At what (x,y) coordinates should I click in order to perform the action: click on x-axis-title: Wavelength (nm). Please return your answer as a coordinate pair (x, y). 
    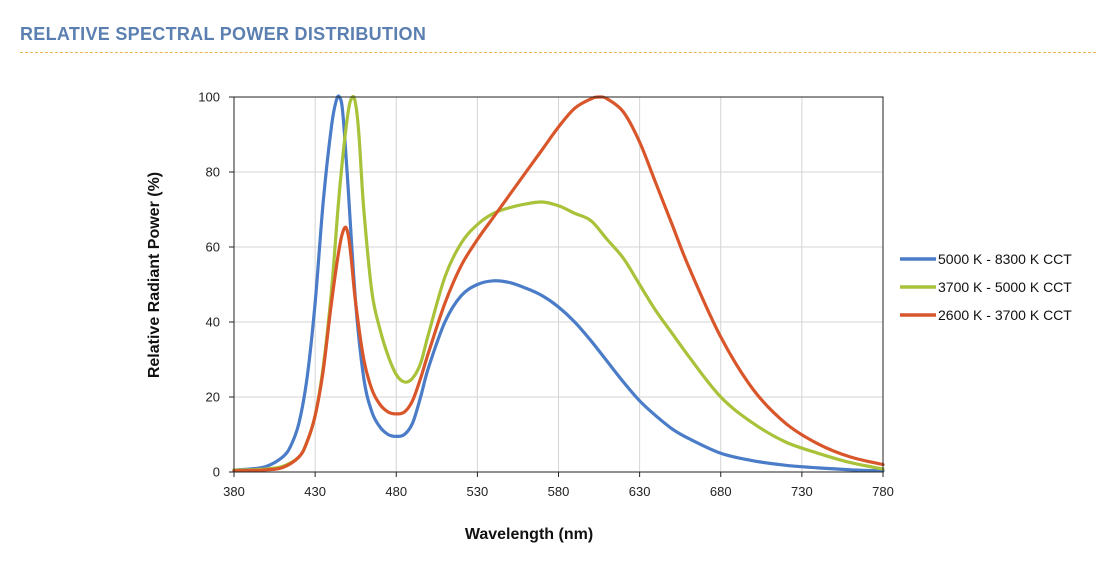
    Looking at the image, I should click on (529, 534).